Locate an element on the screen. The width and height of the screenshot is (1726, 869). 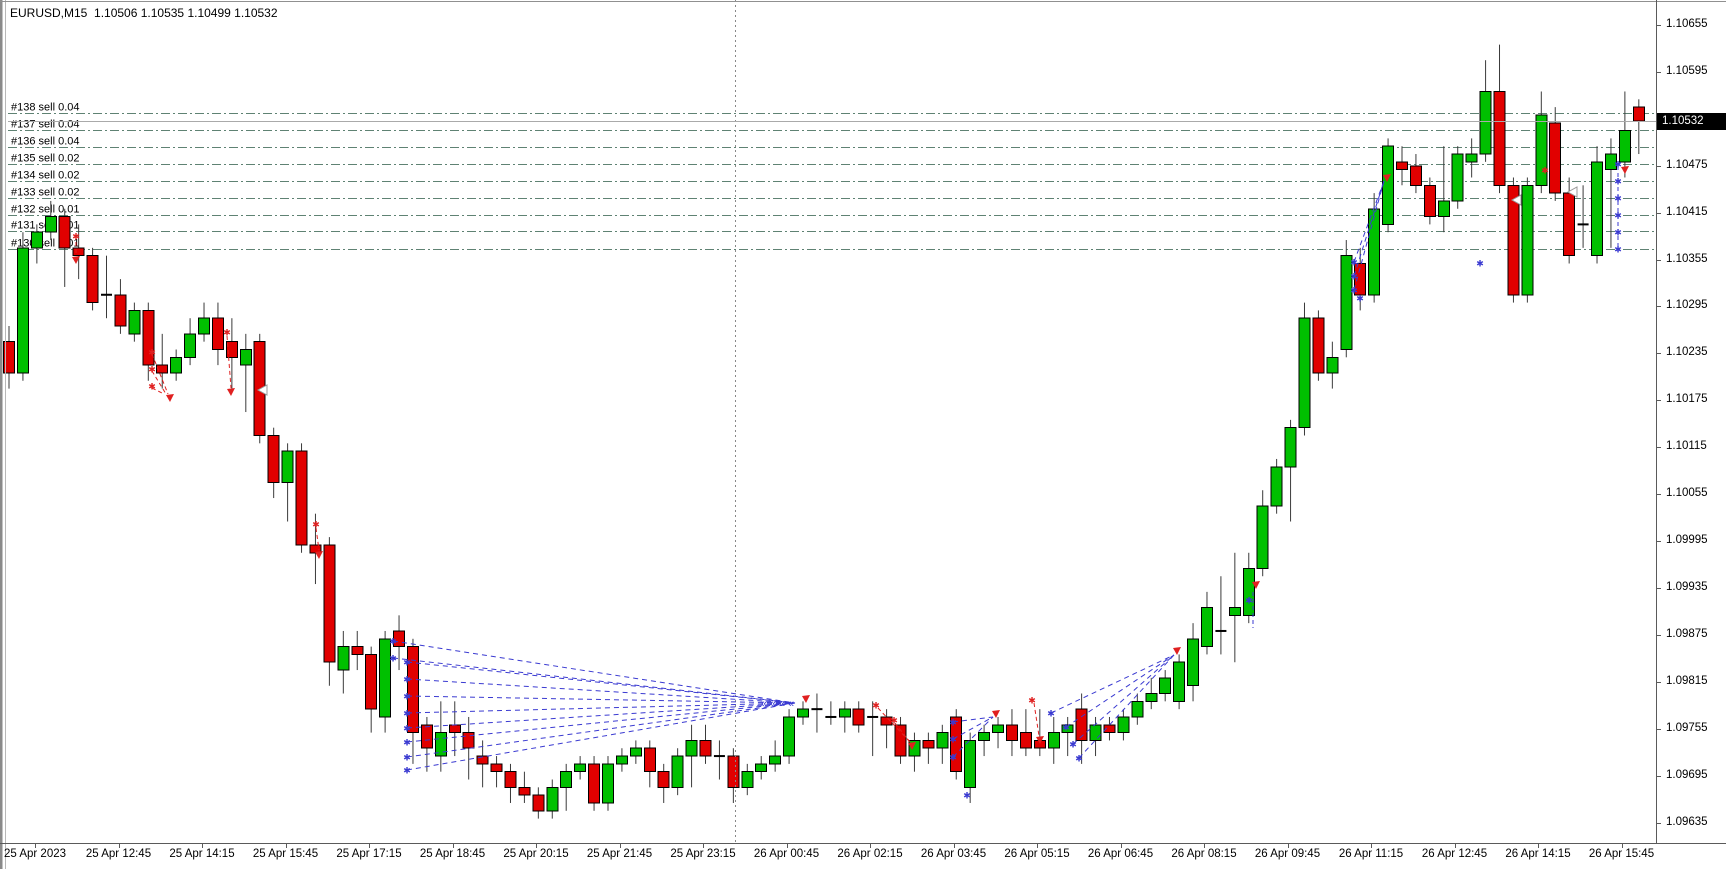
price-tick-label: 1.10115 is located at coordinates (1686, 446).